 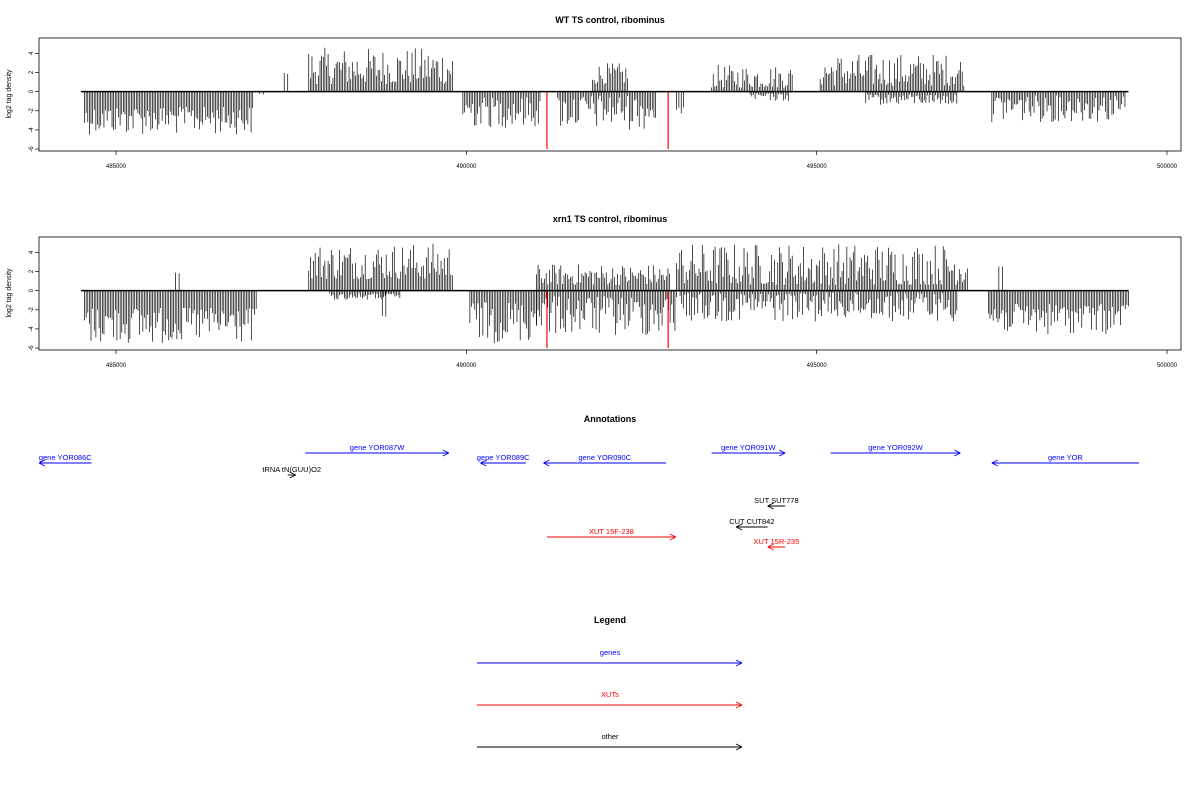 What do you see at coordinates (9, 94) in the screenshot?
I see `wt-y-axis-label: log2 tag density` at bounding box center [9, 94].